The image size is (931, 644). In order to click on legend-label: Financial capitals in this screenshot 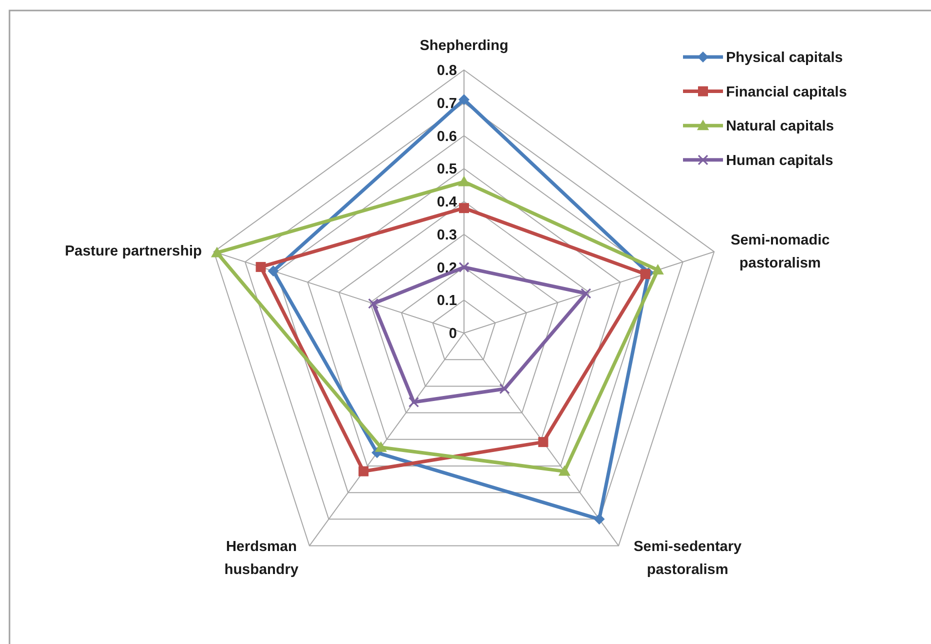, I will do `click(786, 92)`.